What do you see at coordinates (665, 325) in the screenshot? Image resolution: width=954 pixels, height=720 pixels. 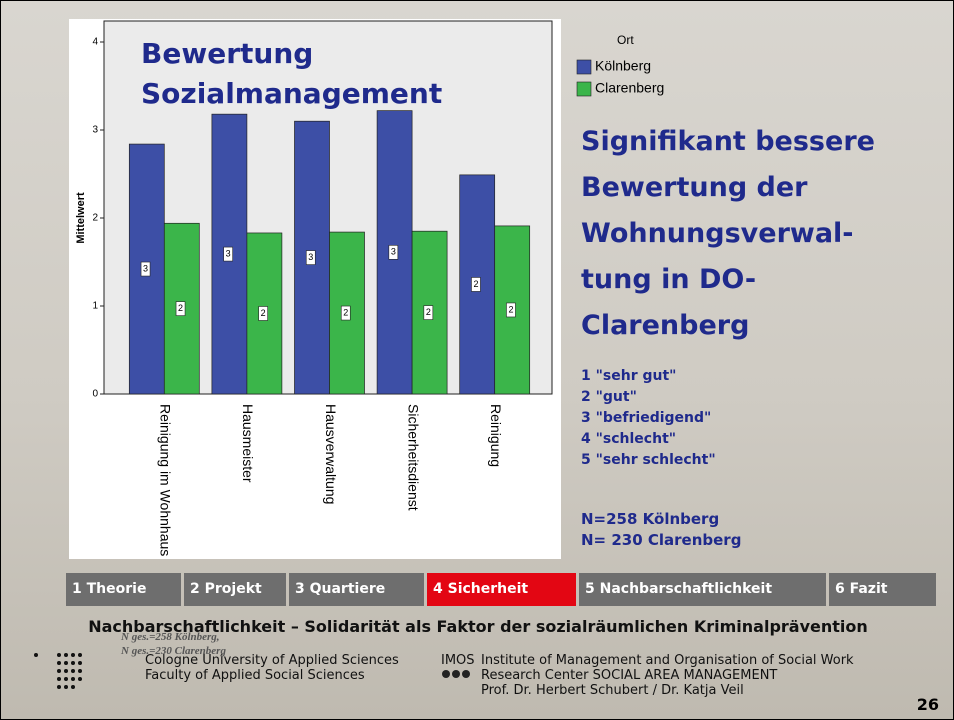 I see `heading-line: Clarenberg` at bounding box center [665, 325].